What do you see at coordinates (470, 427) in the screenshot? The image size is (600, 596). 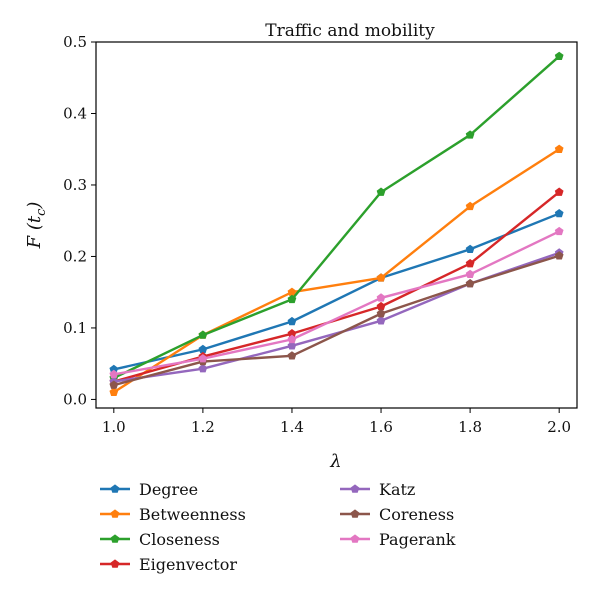 I see `x-tick-label: 1.8` at bounding box center [470, 427].